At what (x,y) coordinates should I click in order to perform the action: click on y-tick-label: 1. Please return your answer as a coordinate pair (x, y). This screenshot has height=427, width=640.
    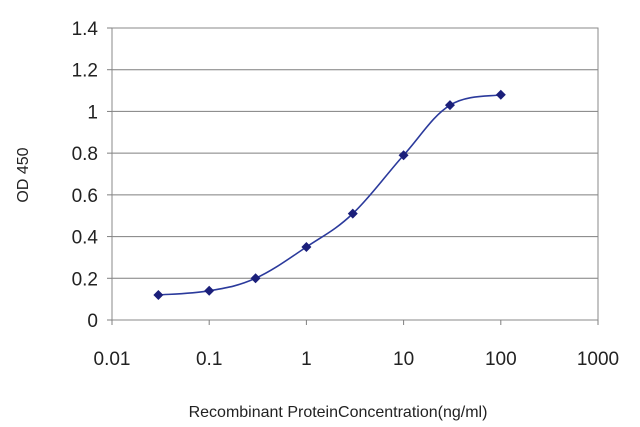
    Looking at the image, I should click on (92, 112).